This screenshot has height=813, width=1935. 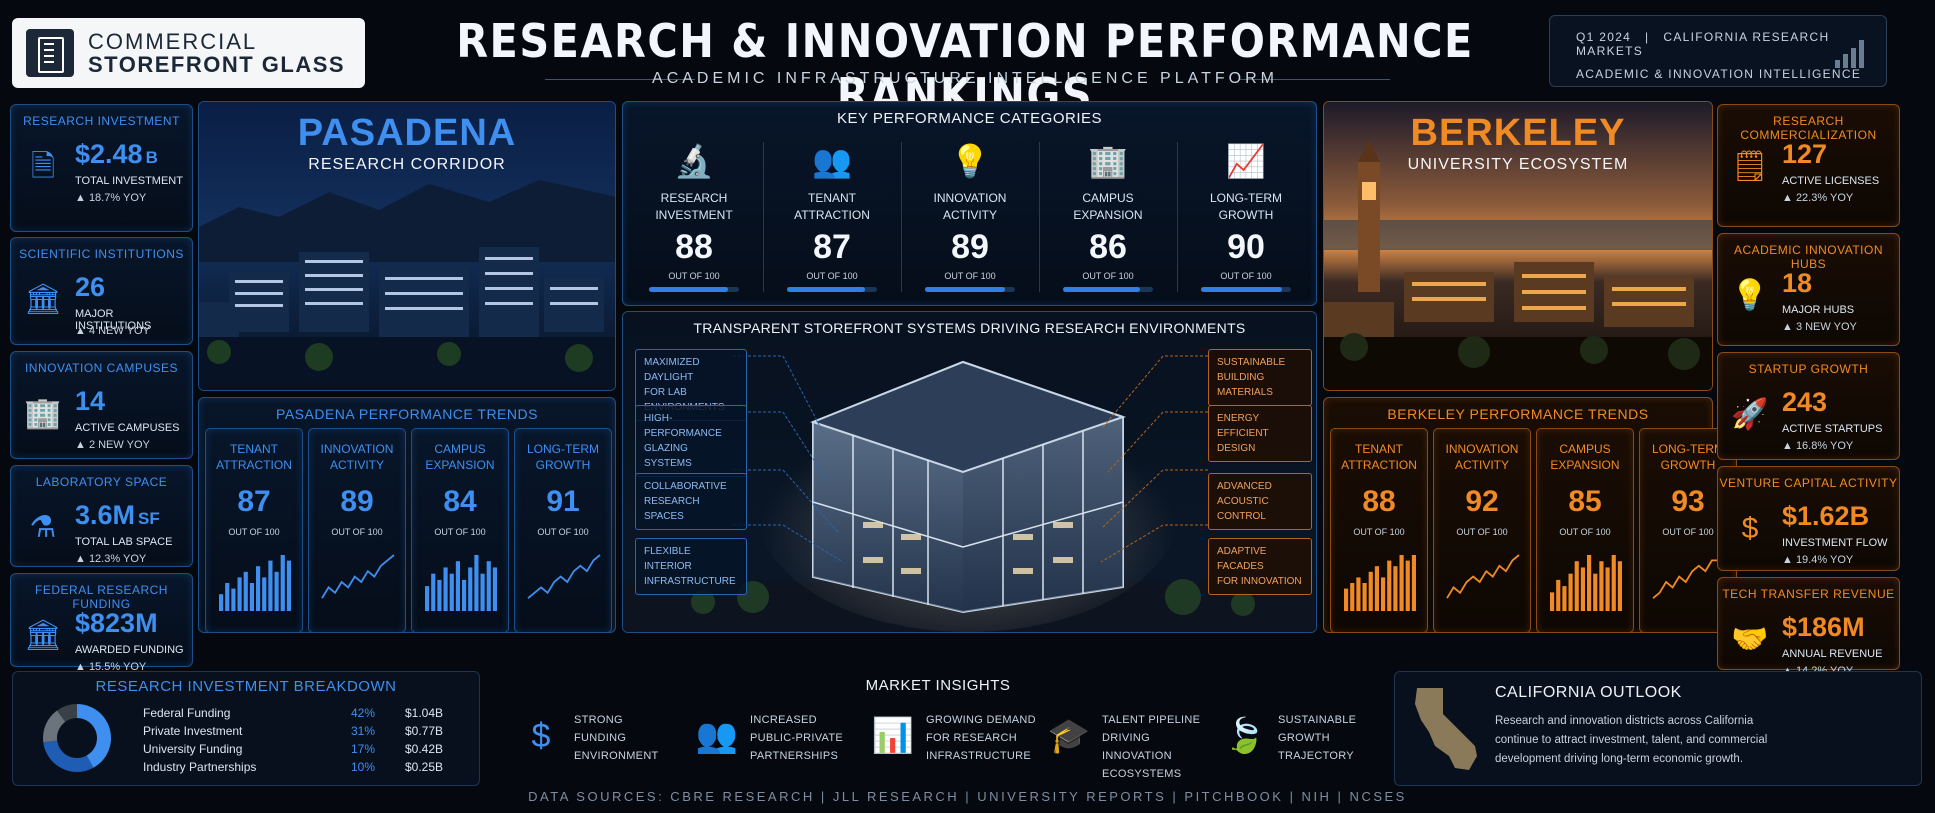 I want to click on document-icon: 🗎, so click(x=43, y=166).